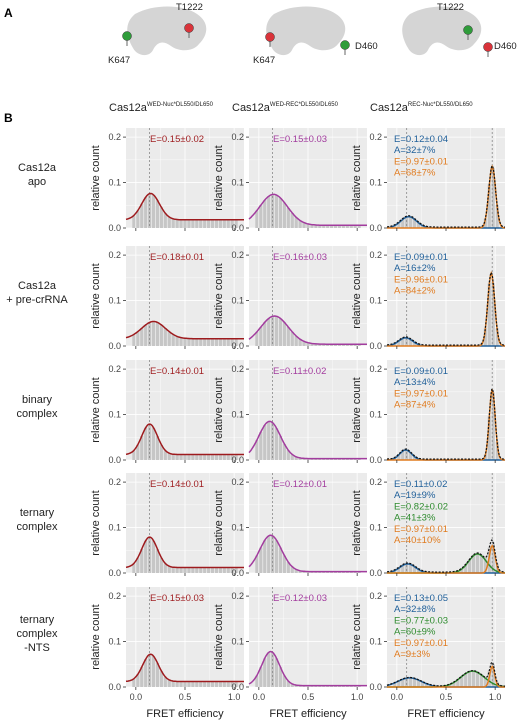  What do you see at coordinates (312, 34) in the screenshot?
I see `protein-schematics: T1222 K647 K647 D460 T1222 D460` at bounding box center [312, 34].